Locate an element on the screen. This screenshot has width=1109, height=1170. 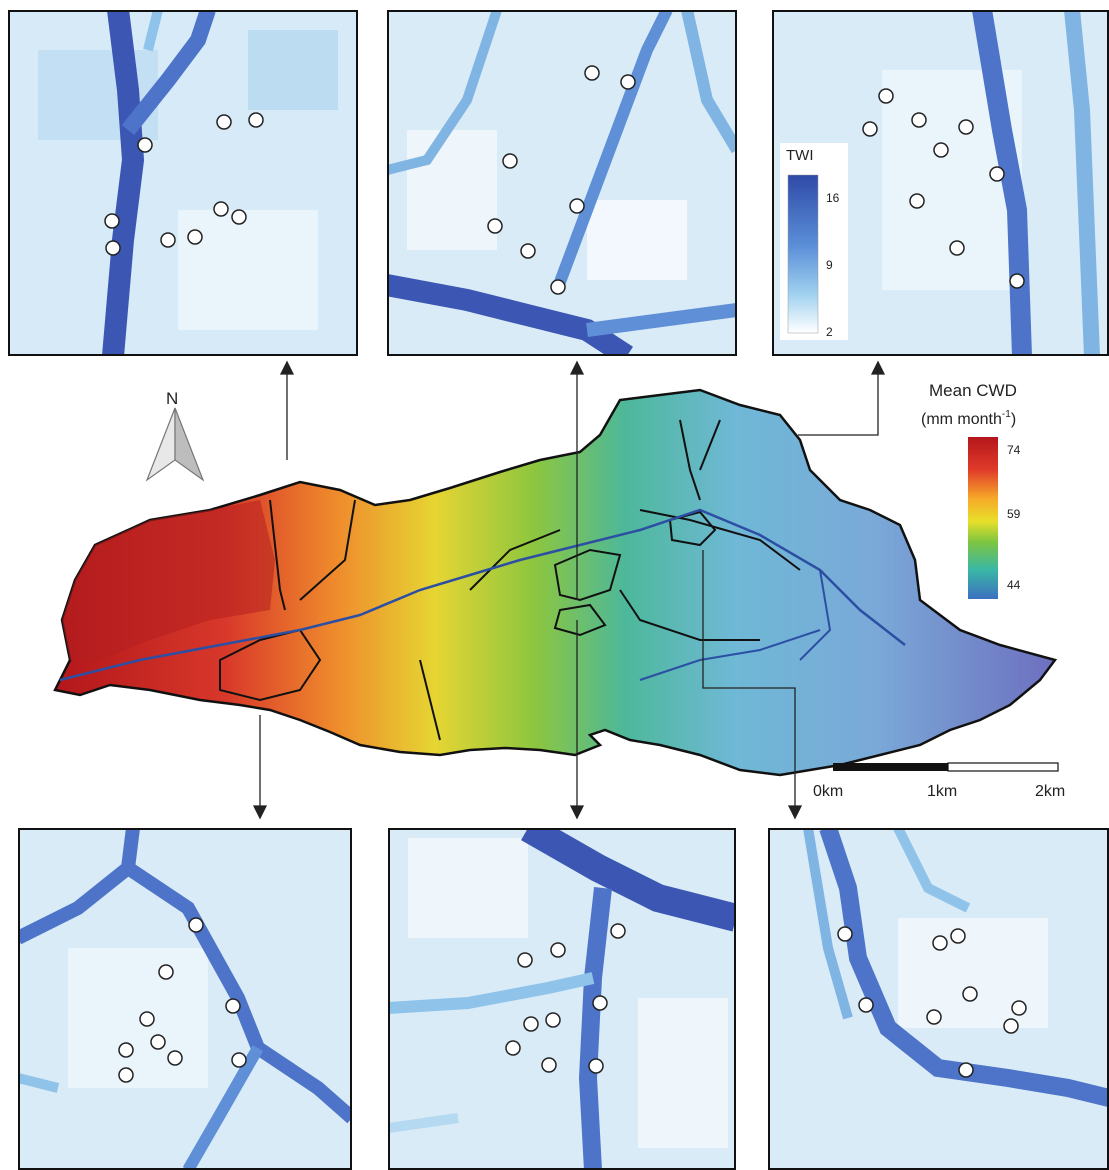
main-stream is located at coordinates (482, 595).